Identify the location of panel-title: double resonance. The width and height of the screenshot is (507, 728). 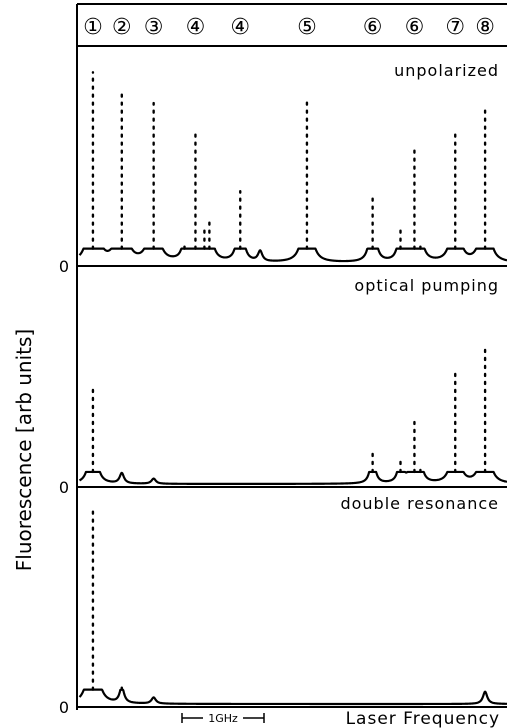
(419, 503).